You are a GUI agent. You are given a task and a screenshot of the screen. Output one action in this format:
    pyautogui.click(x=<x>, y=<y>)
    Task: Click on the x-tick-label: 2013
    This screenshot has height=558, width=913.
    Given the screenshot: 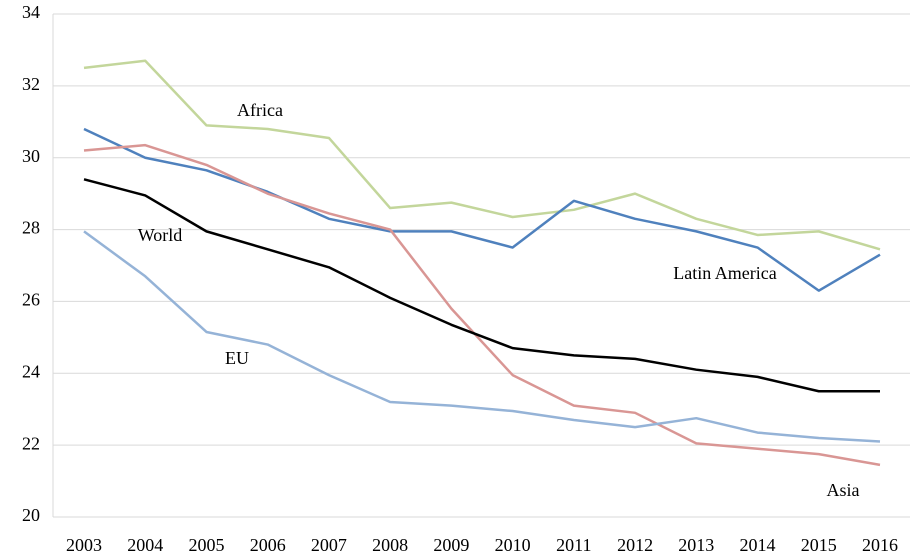 What is the action you would take?
    pyautogui.click(x=696, y=545)
    